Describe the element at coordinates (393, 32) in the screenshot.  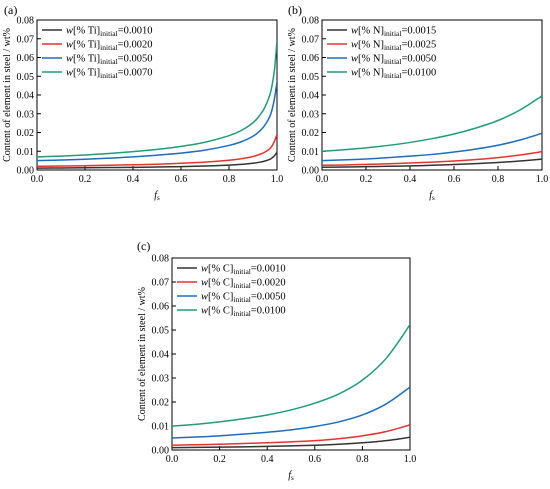
I see `legend-entry: w[% N]initial=0.0015` at that location.